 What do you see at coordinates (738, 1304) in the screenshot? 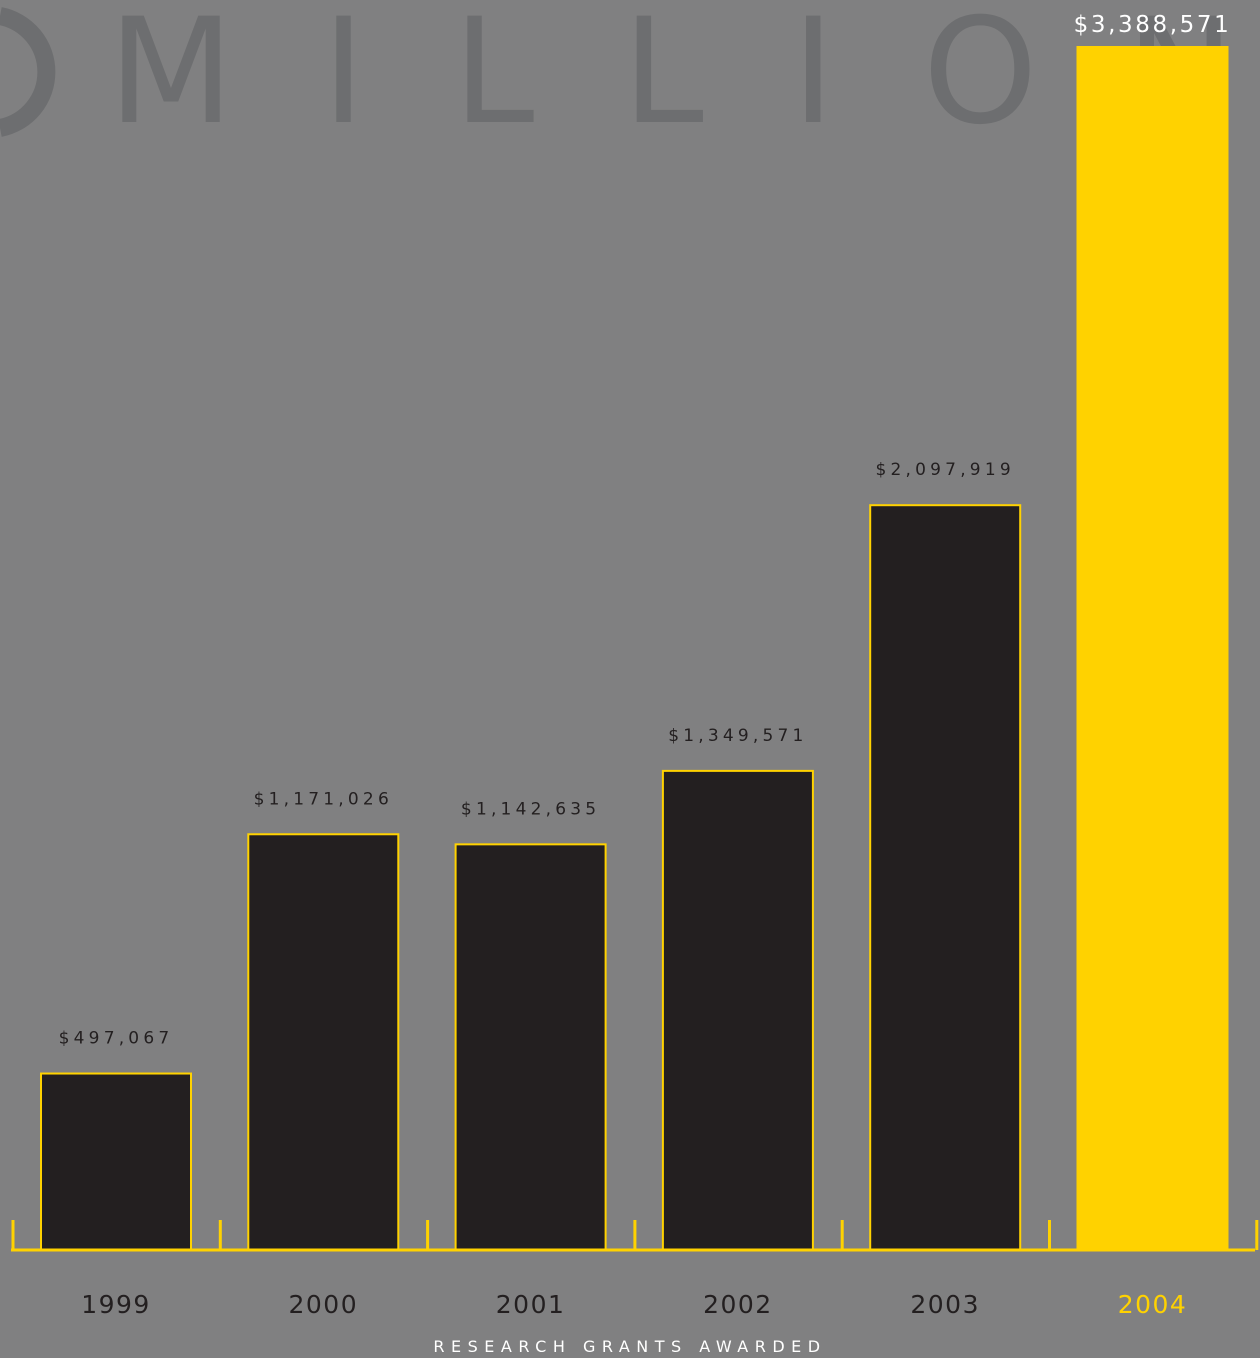
I see `category-label-2002: 2002` at bounding box center [738, 1304].